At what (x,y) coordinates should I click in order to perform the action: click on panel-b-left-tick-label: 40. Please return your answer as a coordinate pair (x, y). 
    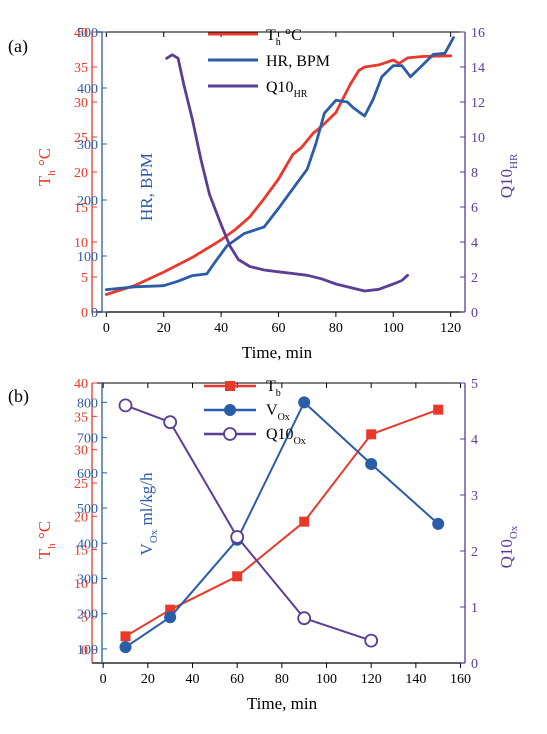
    Looking at the image, I should click on (81, 384).